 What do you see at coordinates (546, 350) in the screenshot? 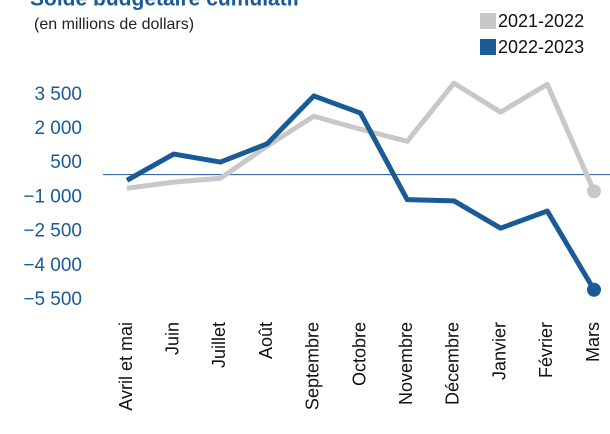
I see `x-tick-label: Février` at bounding box center [546, 350].